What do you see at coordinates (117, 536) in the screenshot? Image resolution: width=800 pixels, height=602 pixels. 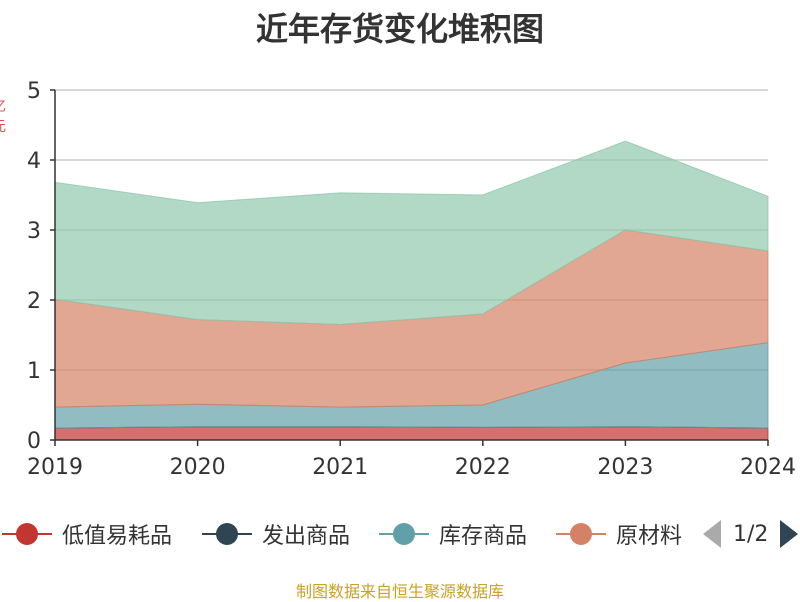 I see `legend-label: 低值易耗品` at bounding box center [117, 536].